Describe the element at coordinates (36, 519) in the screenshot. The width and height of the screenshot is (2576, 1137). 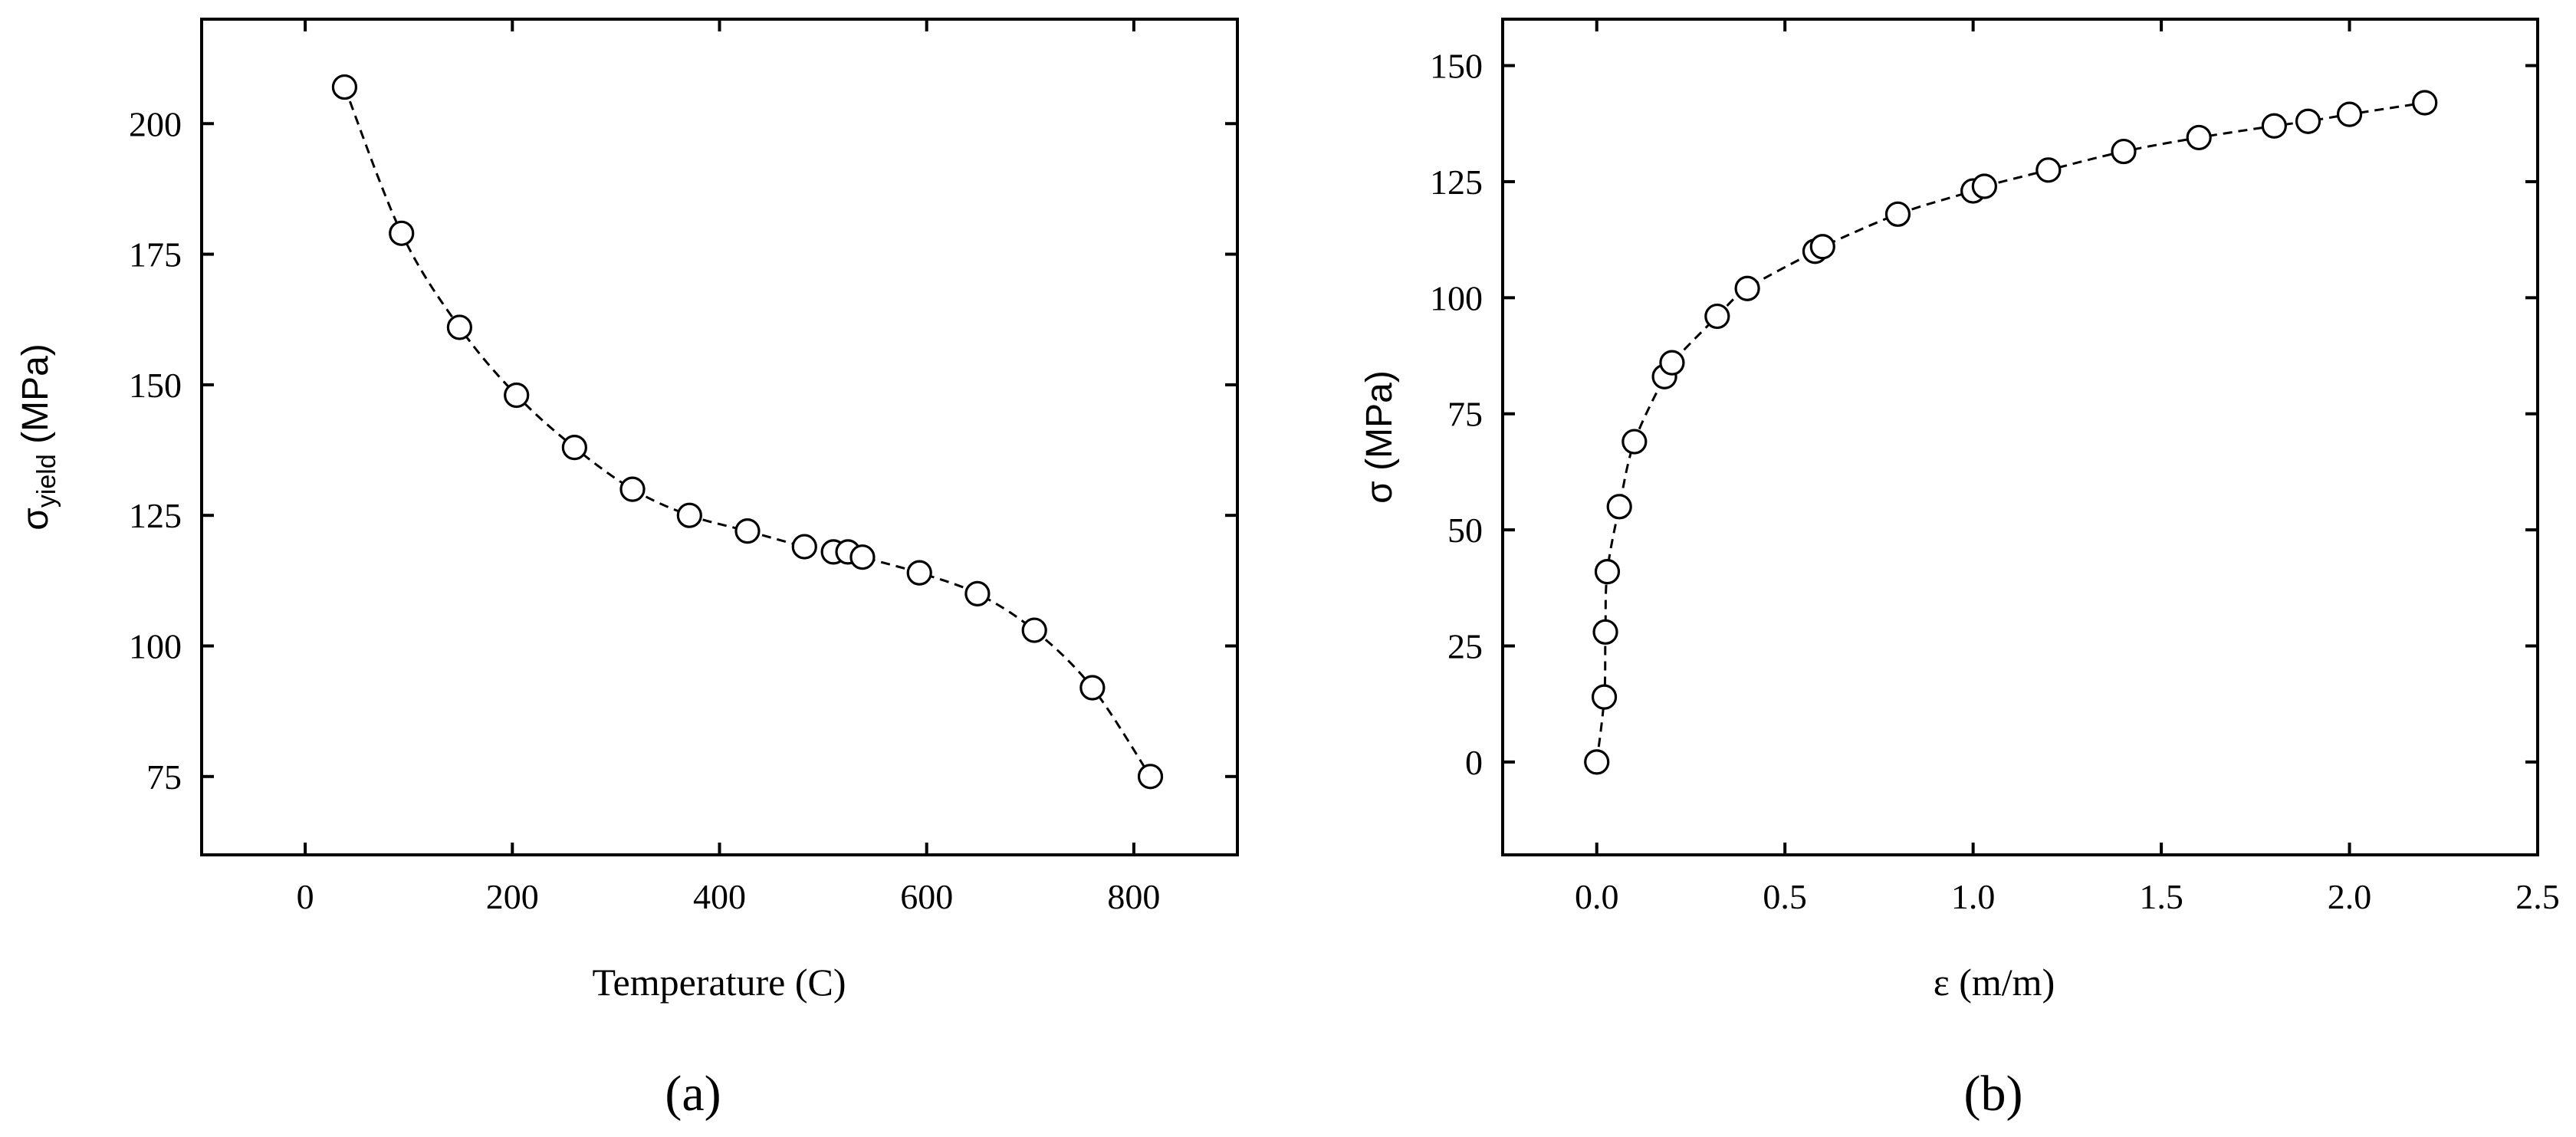
I see `chart-a-y-axis-symbol: σ` at that location.